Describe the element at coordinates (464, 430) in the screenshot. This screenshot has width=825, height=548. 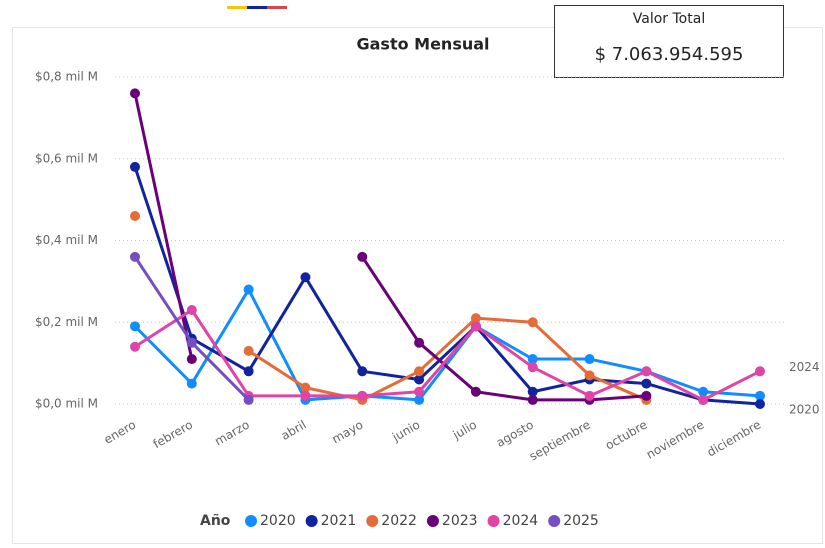
I see `x-tick-label: julio` at that location.